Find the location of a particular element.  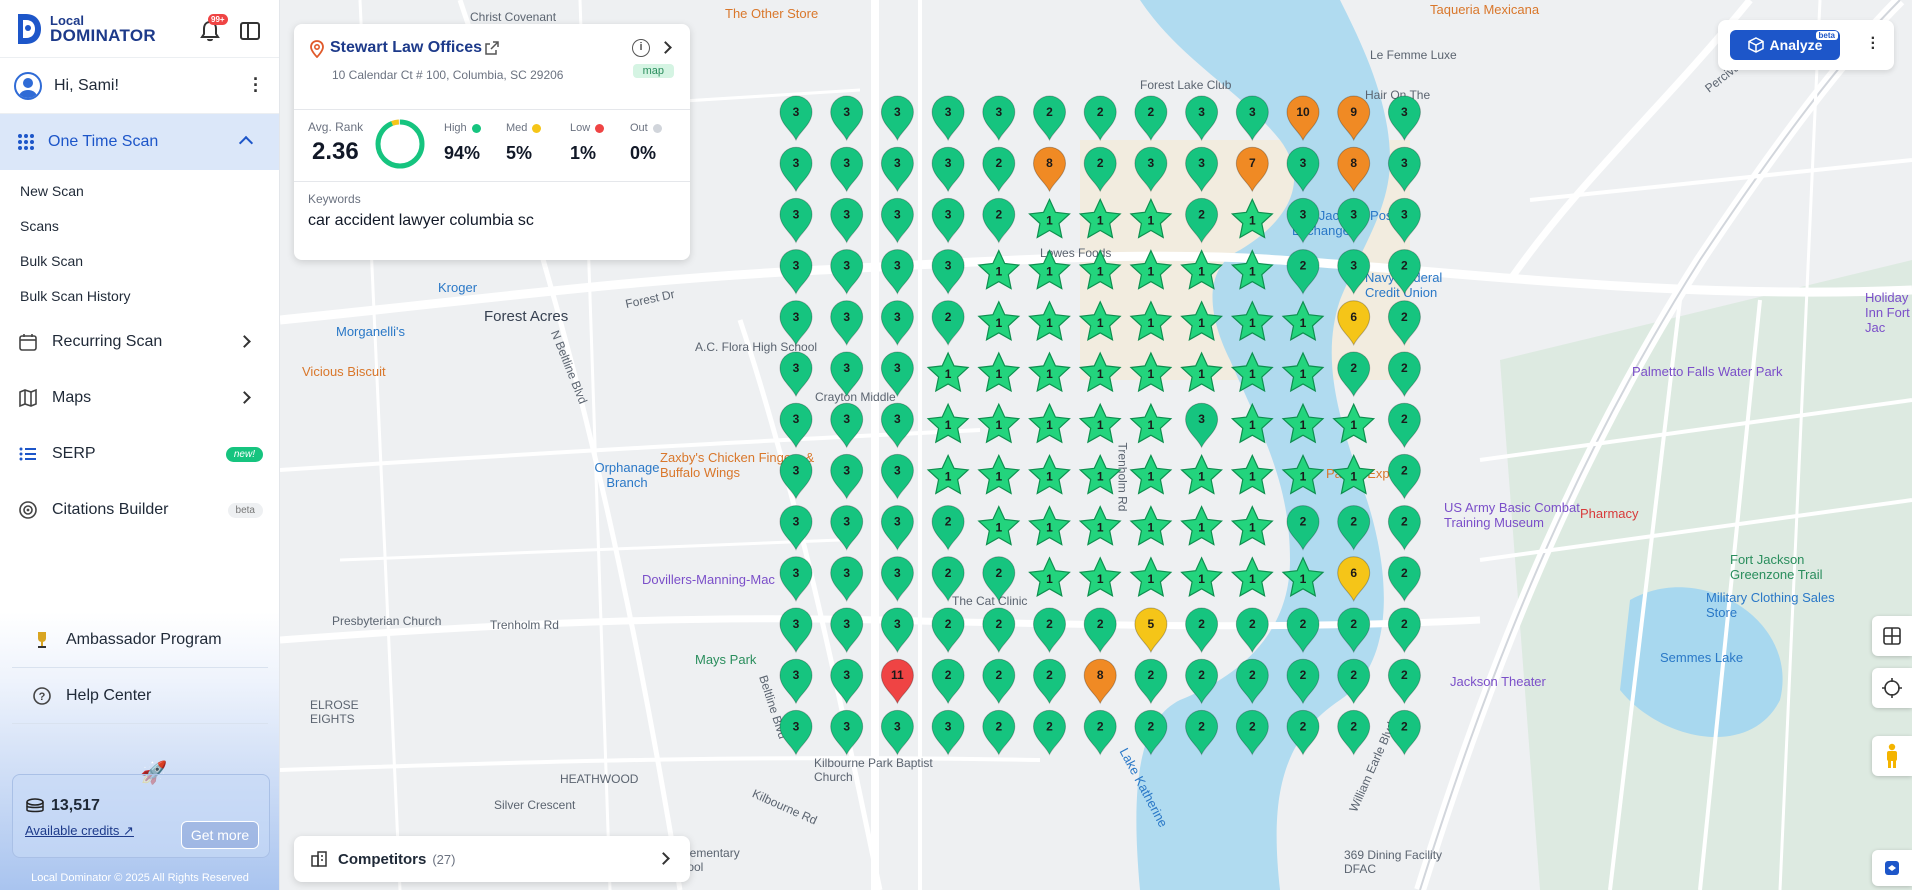

external-link-icon is located at coordinates (492, 48).